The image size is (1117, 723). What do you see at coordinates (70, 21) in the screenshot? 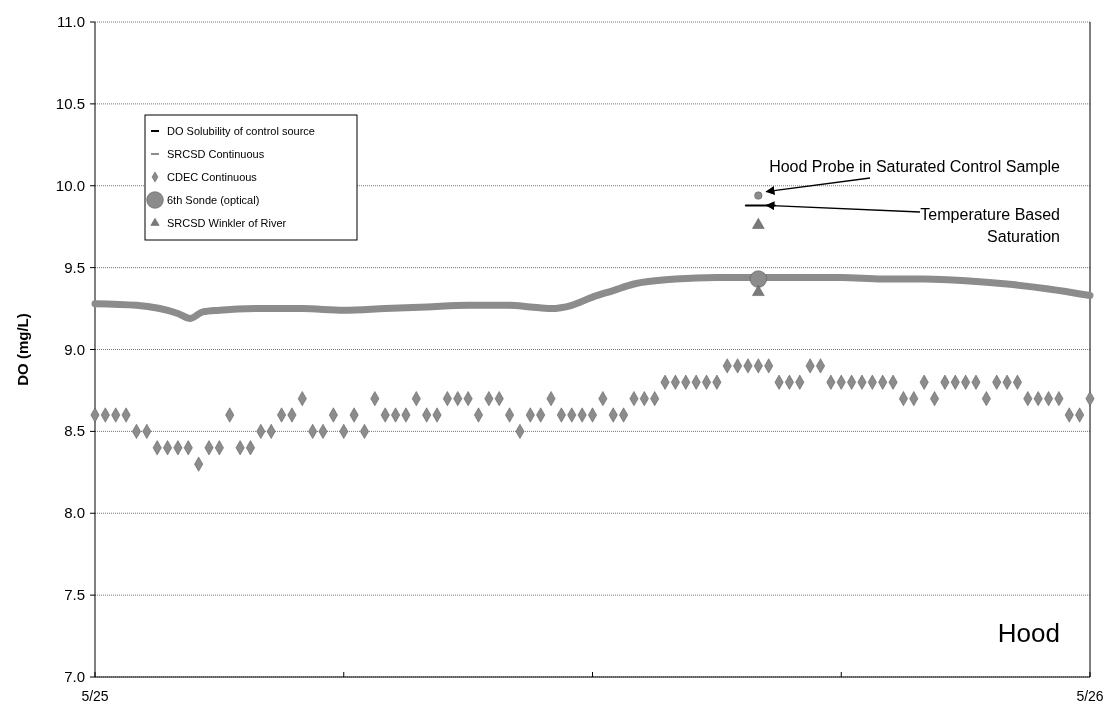
I see `y-tick-label: 11.0` at bounding box center [70, 21].